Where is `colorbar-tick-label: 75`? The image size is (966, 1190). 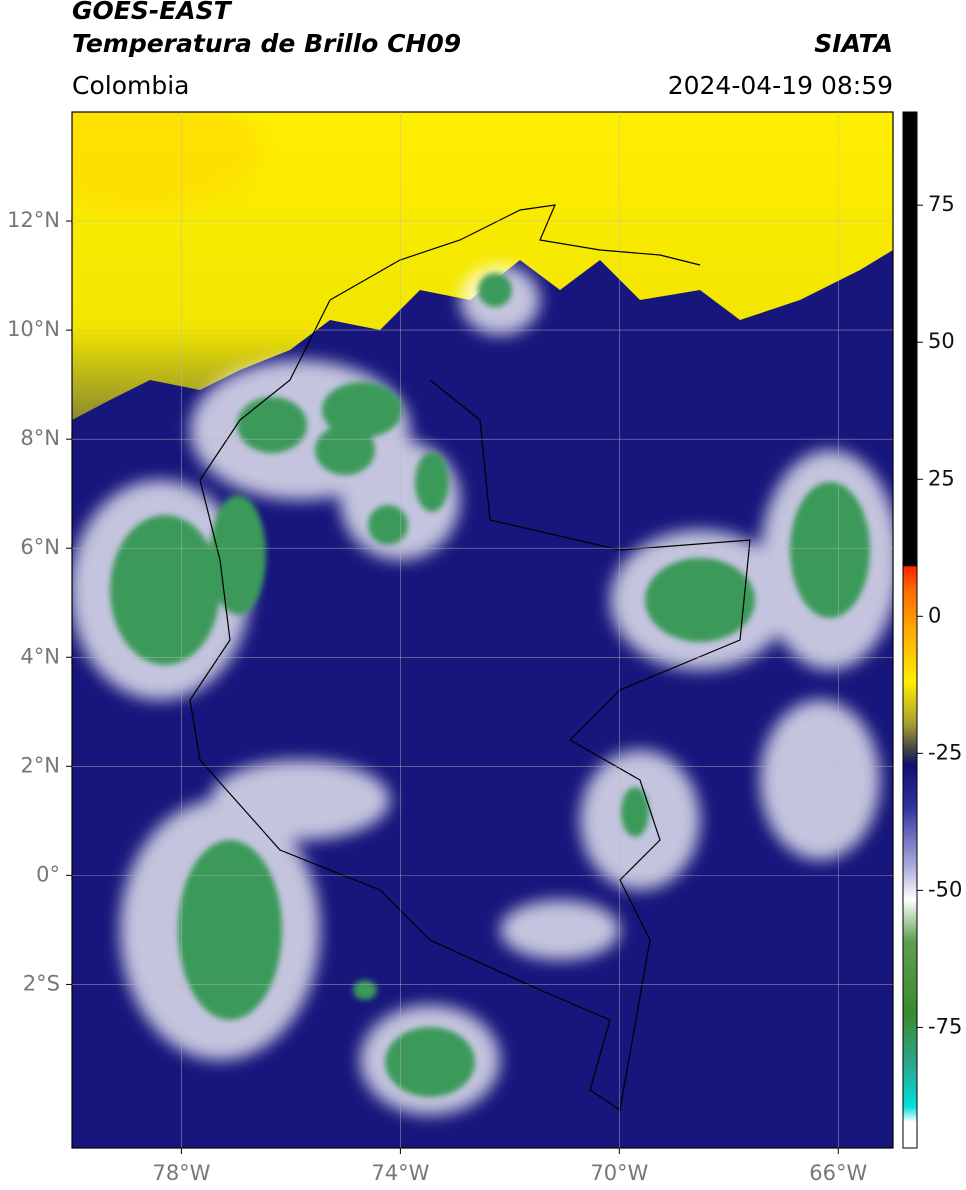
colorbar-tick-label: 75 is located at coordinates (941, 204).